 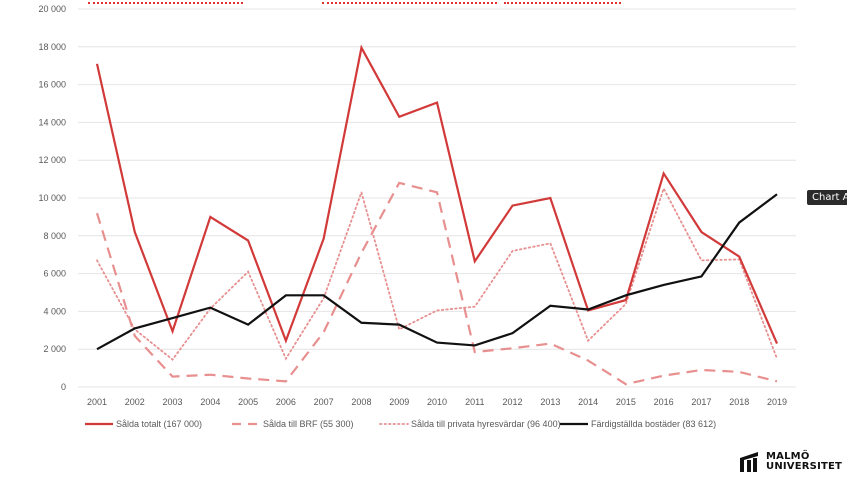 I want to click on y-tick-label: 2 000, so click(x=54, y=349).